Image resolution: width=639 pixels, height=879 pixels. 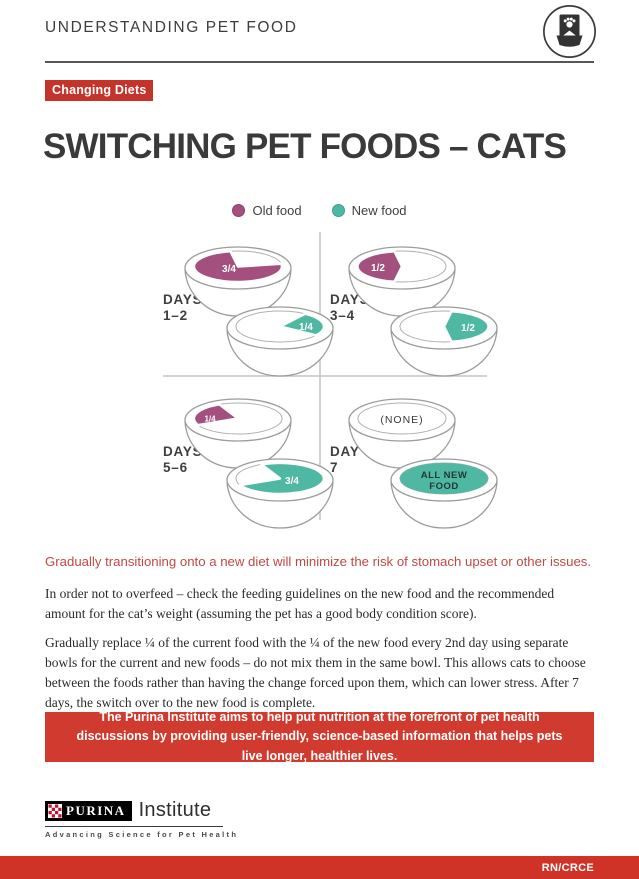 What do you see at coordinates (342, 315) in the screenshot?
I see `day-range-value: 3–4` at bounding box center [342, 315].